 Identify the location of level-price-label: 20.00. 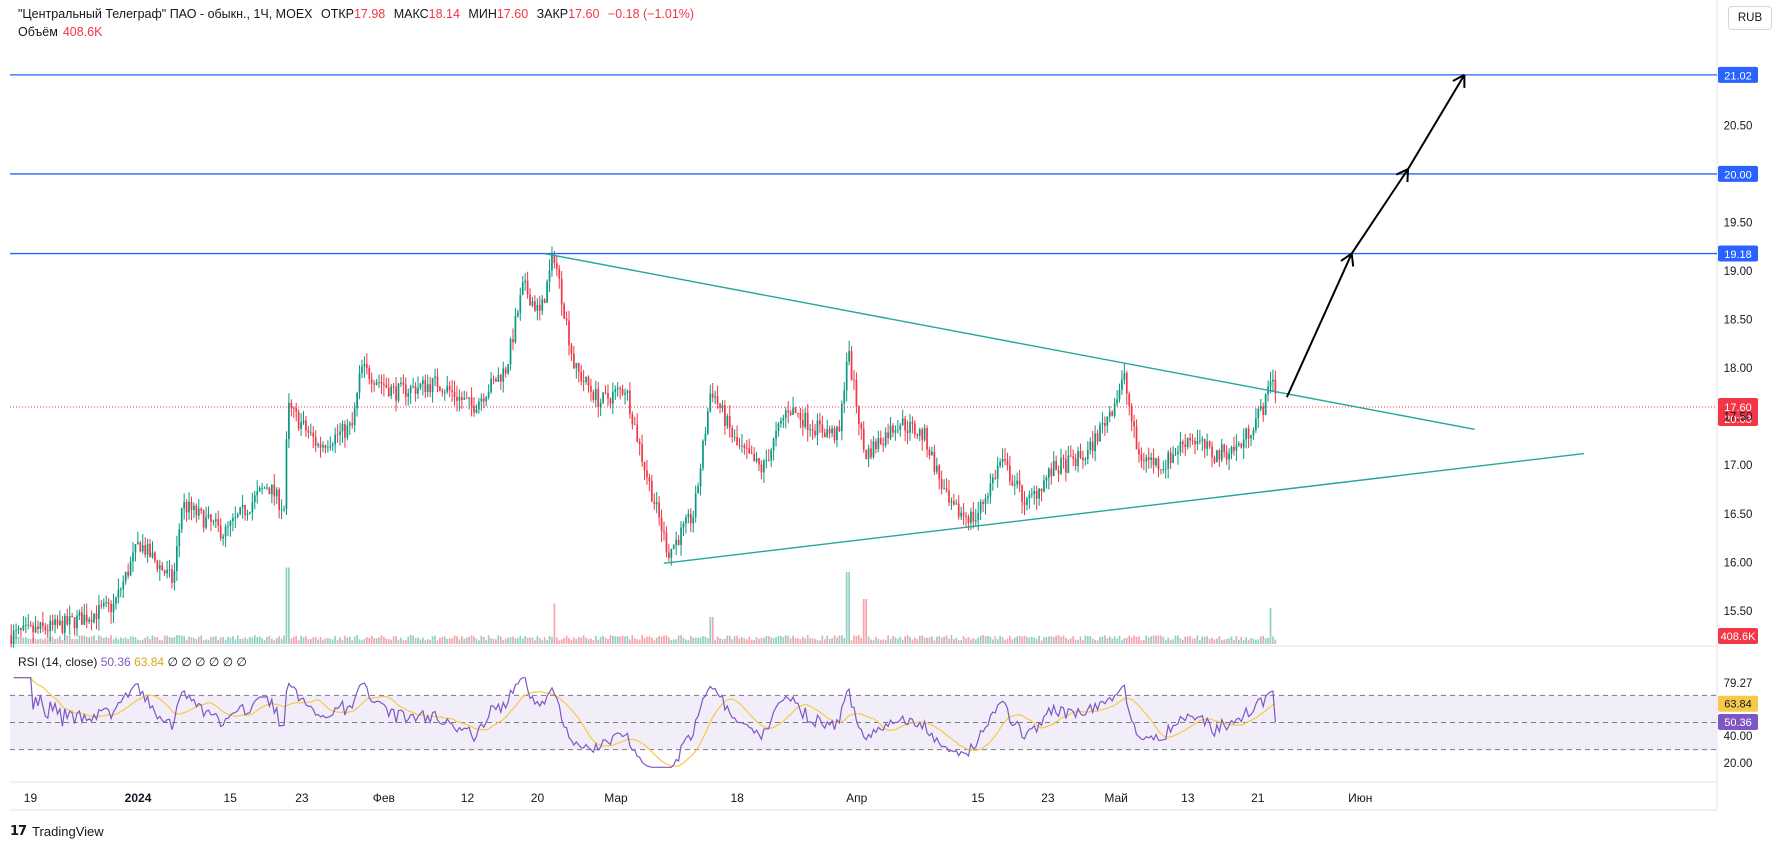
(1738, 175).